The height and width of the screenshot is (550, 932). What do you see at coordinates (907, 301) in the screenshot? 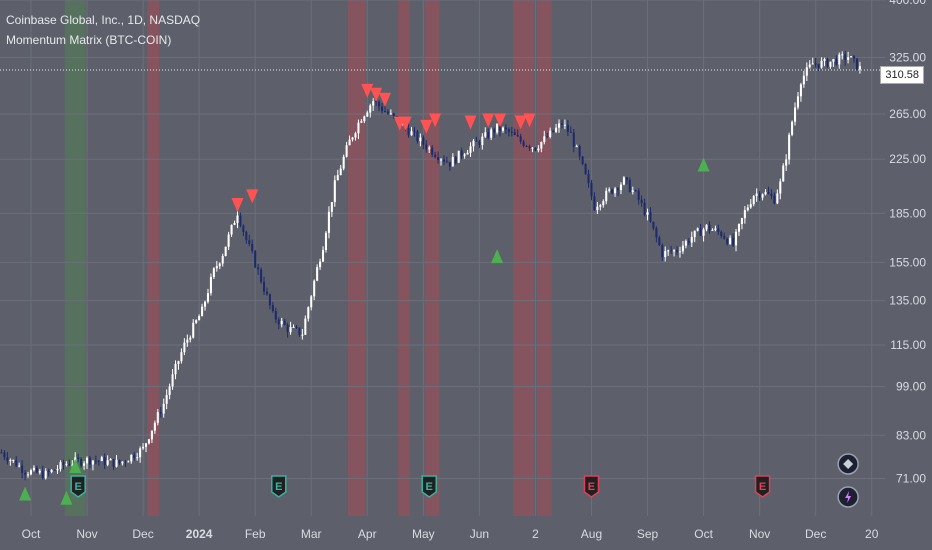
I see `y-tick-label: 135.00` at bounding box center [907, 301].